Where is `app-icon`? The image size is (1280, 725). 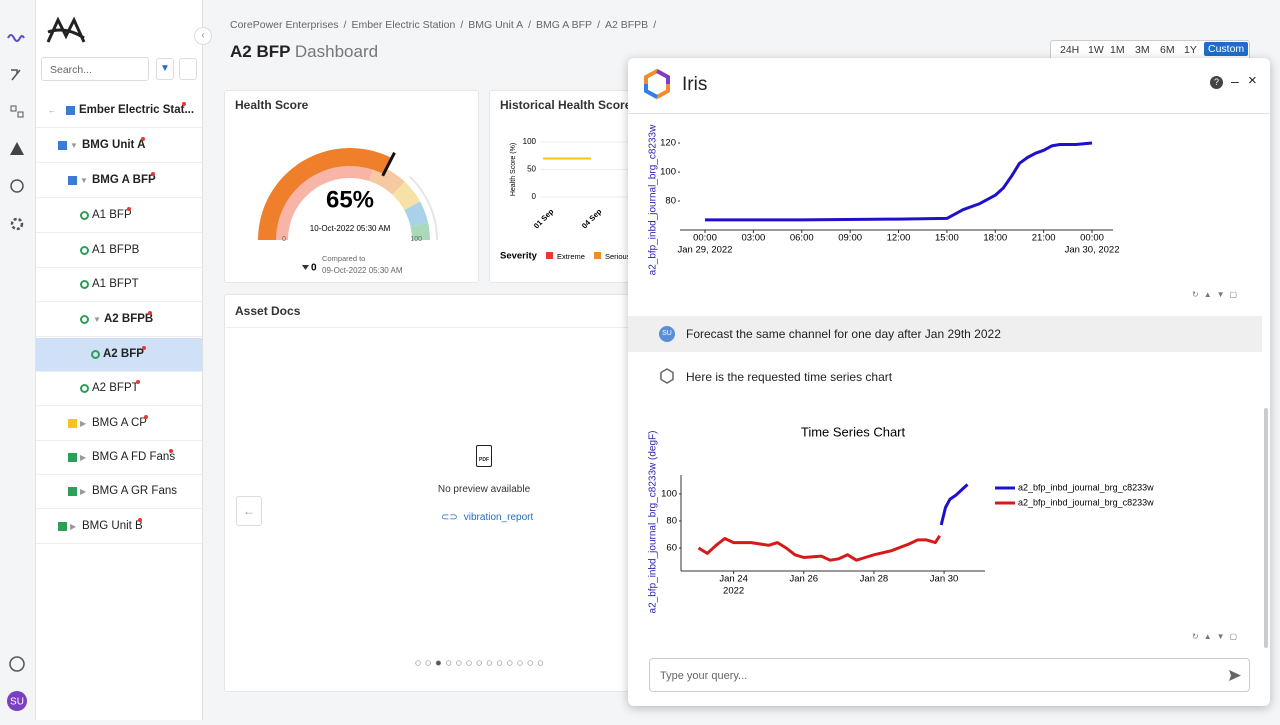
app-icon is located at coordinates (16, 38).